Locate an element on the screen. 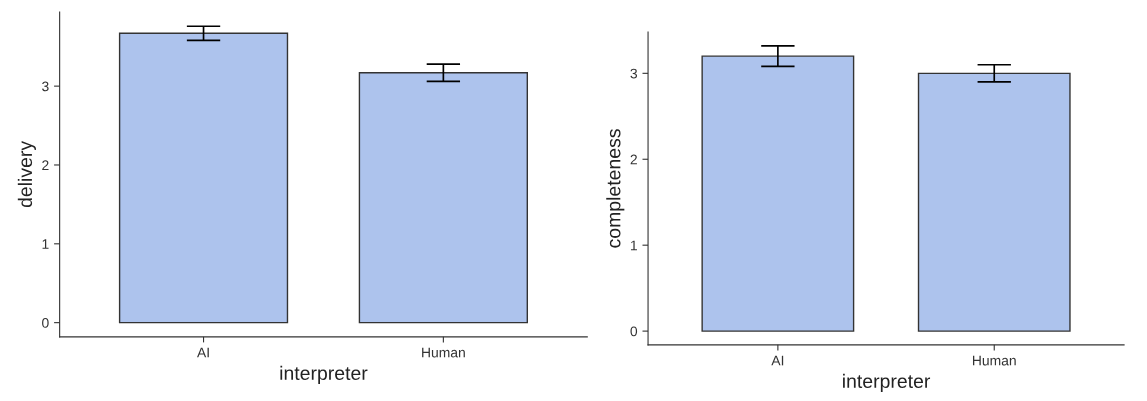 The width and height of the screenshot is (1147, 401). y-axis-title: completeness is located at coordinates (615, 188).